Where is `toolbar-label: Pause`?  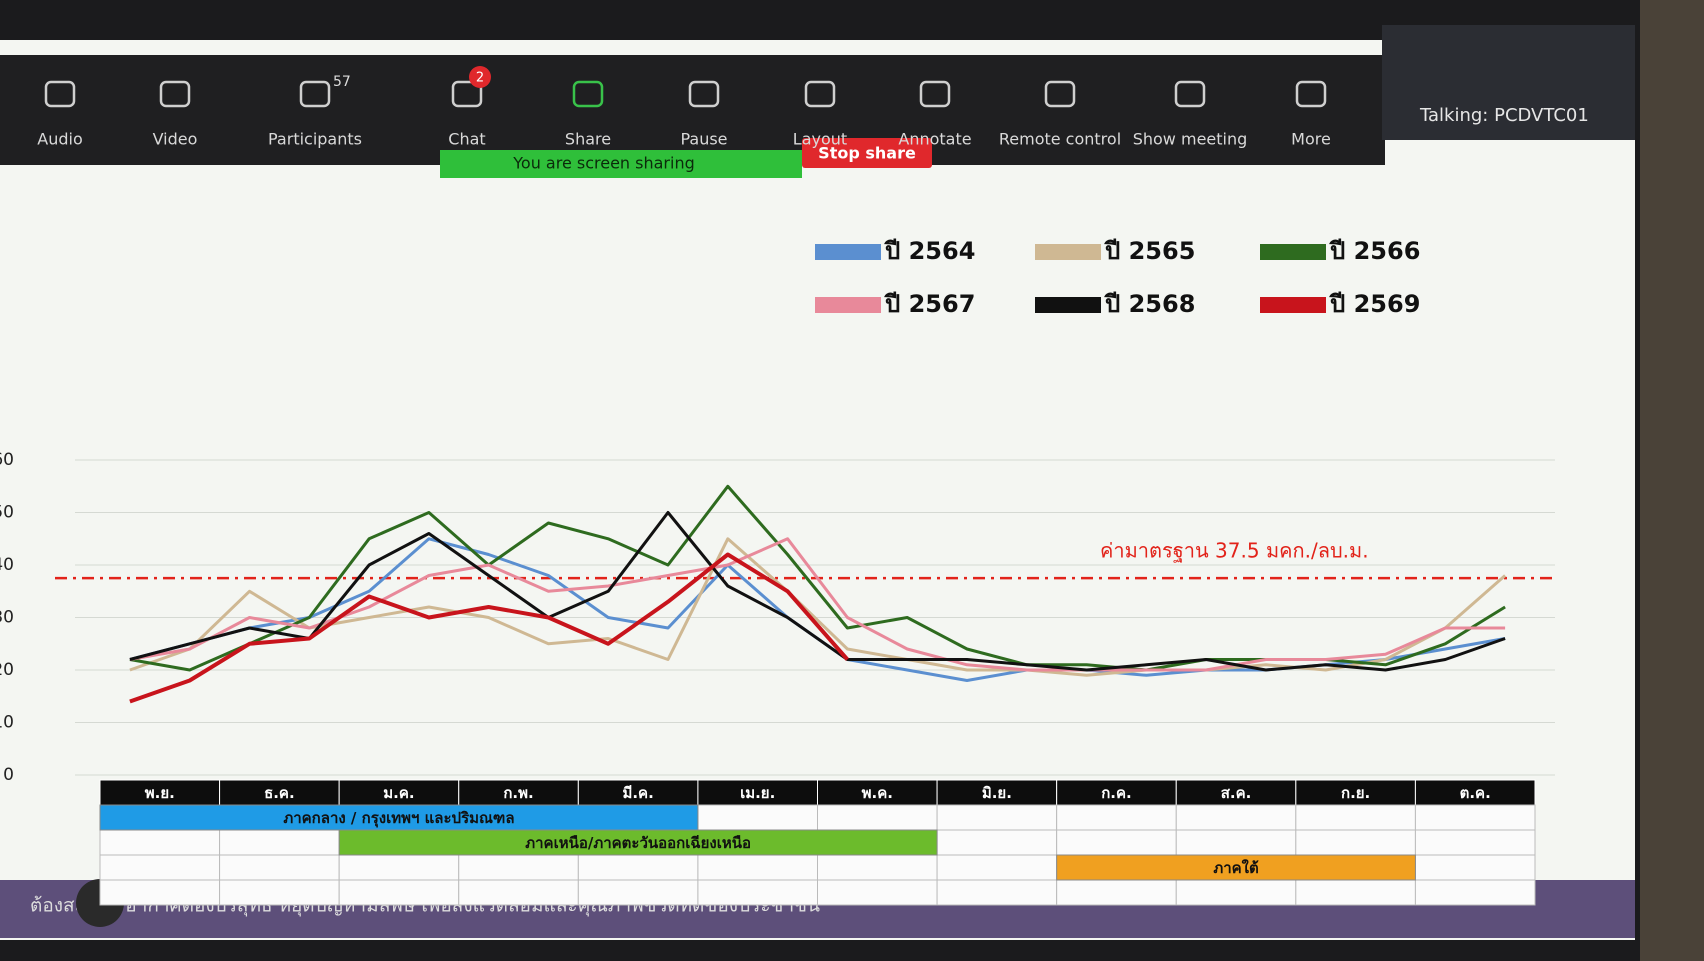 toolbar-label: Pause is located at coordinates (703, 139).